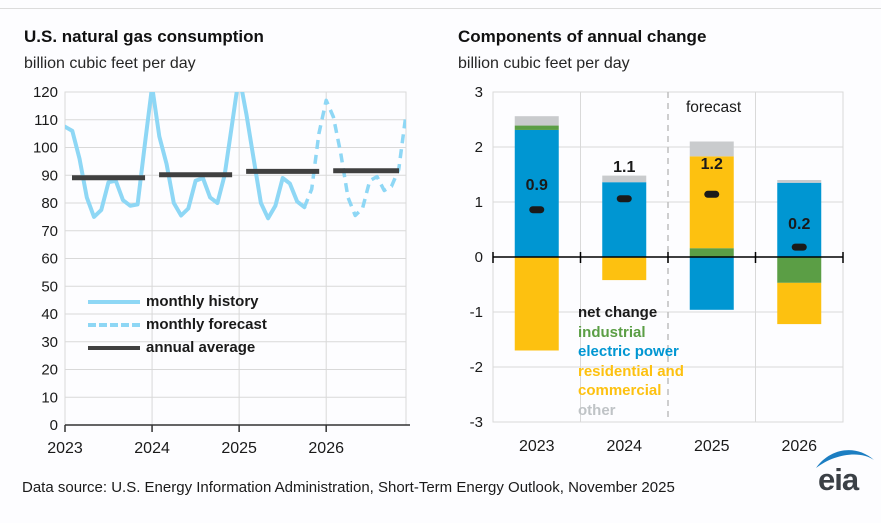 Image resolution: width=881 pixels, height=523 pixels. Describe the element at coordinates (54, 425) in the screenshot. I see `left-y-tick-label: 0` at that location.